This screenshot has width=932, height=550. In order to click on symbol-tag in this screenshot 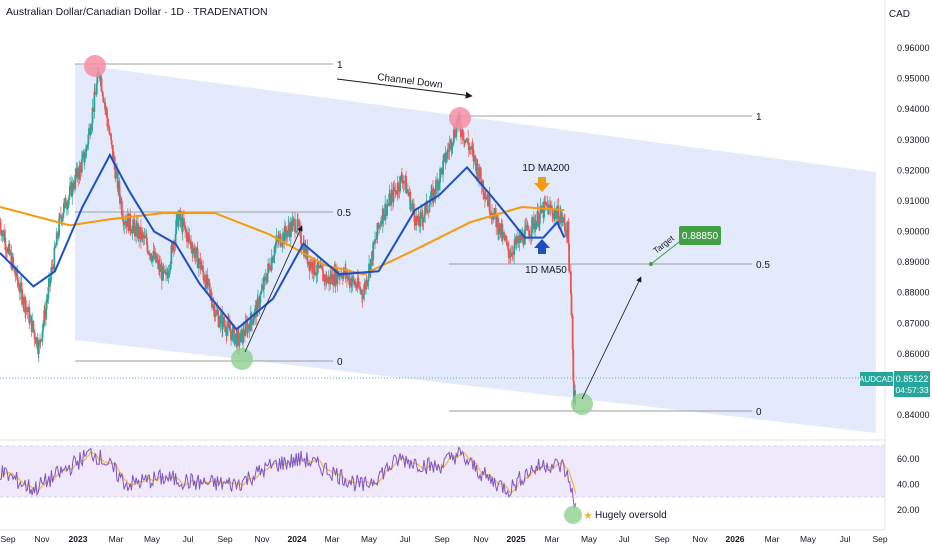, I will do `click(876, 379)`.